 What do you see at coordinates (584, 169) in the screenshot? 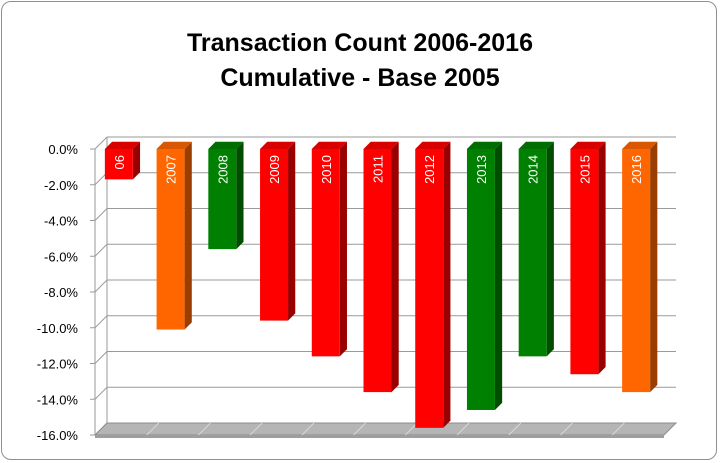
I see `bar-label: 2015` at bounding box center [584, 169].